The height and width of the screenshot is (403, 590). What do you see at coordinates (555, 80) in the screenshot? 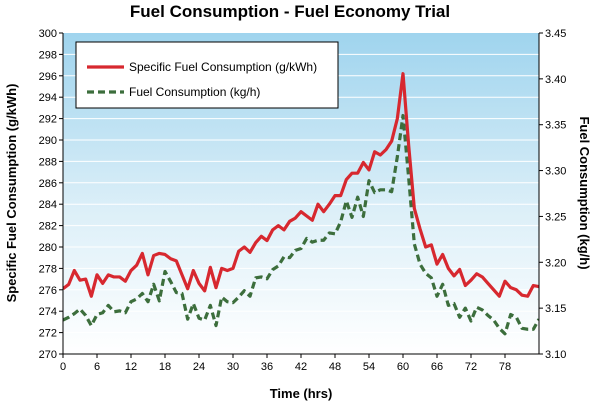
I see `right-tick-label: 3.40` at bounding box center [555, 80].